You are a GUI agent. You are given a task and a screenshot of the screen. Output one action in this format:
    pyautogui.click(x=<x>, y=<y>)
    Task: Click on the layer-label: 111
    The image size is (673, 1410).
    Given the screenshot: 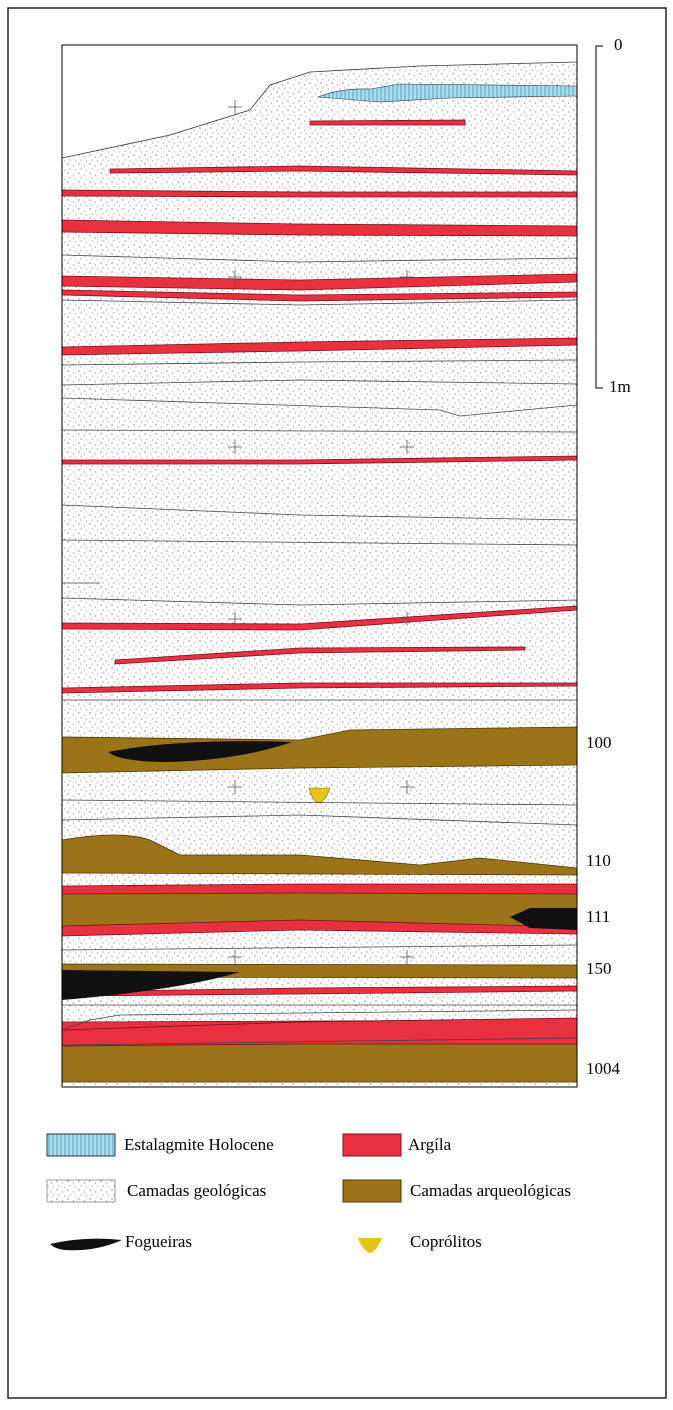 What is the action you would take?
    pyautogui.click(x=598, y=916)
    